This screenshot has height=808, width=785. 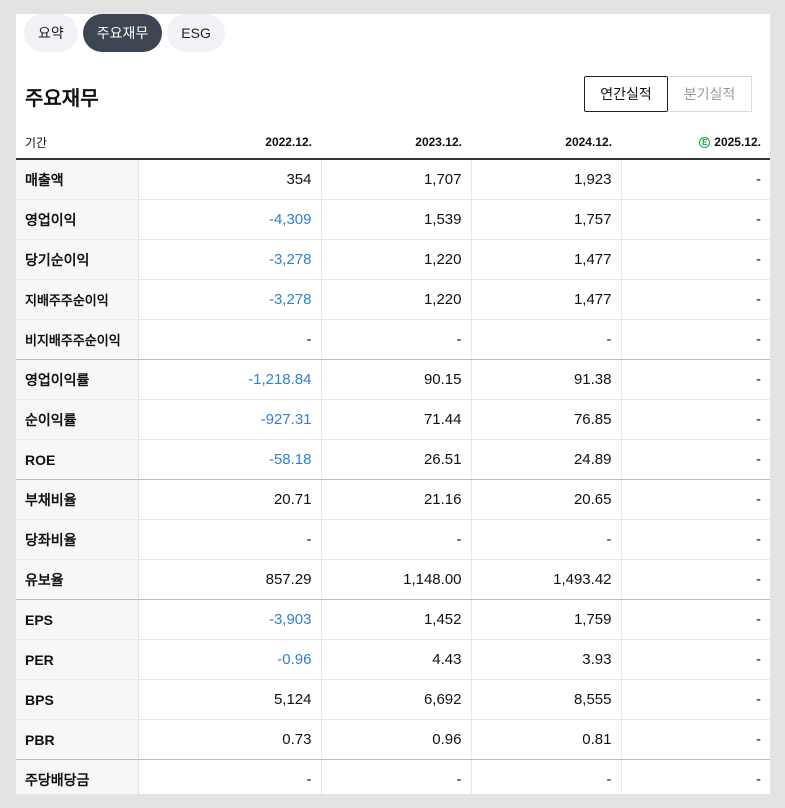 I want to click on table-row: PER -0.96 4.43 3.93-, so click(x=393, y=659).